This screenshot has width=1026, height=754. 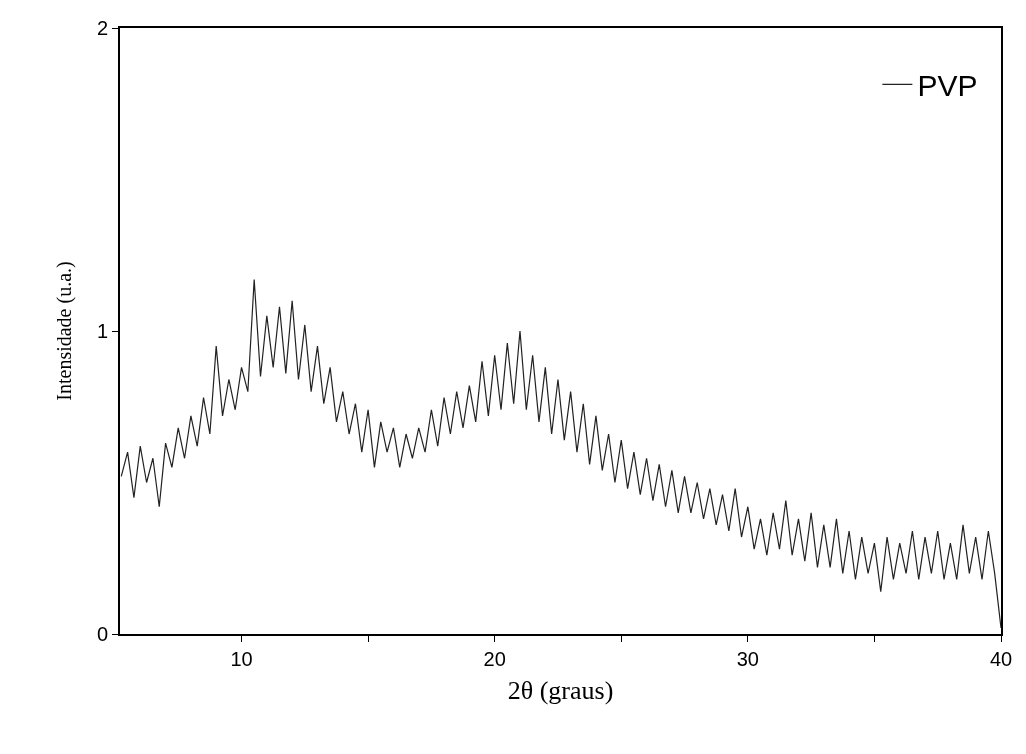 I want to click on y-tick-label: 0, so click(x=102, y=634).